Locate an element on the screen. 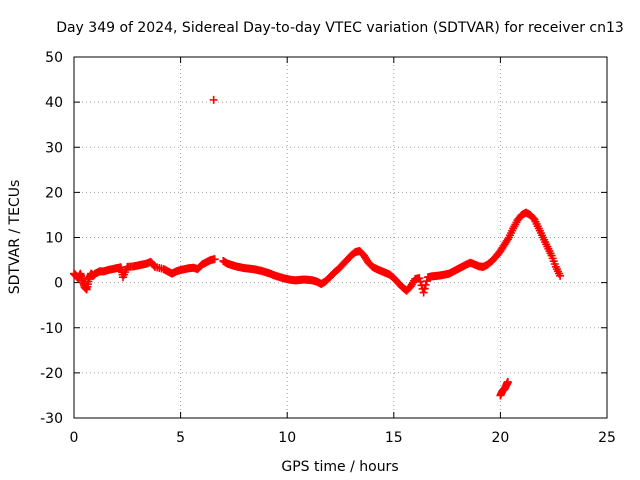 This screenshot has height=480, width=640. x-tick-label: 20 is located at coordinates (500, 438).